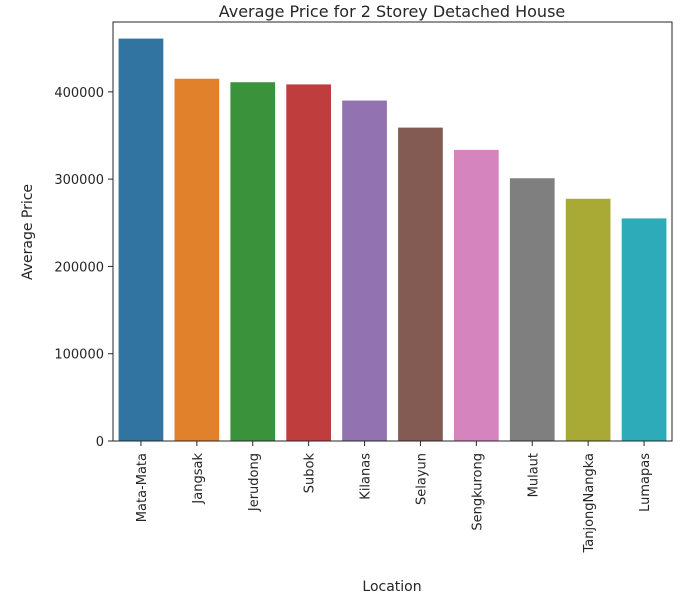 The width and height of the screenshot is (686, 599). What do you see at coordinates (391, 587) in the screenshot?
I see `x-axis-label: Location` at bounding box center [391, 587].